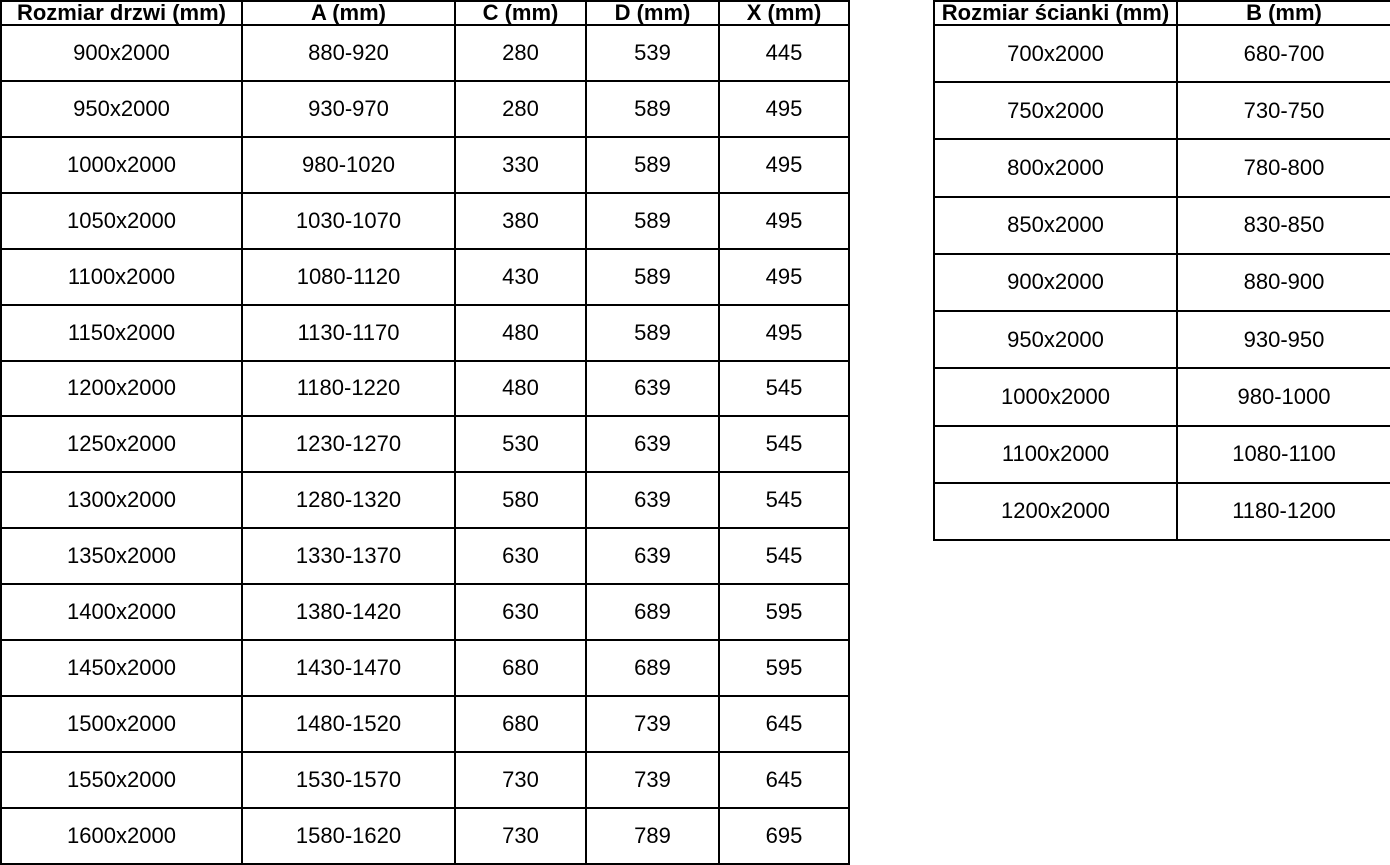  I want to click on table-cell: 1450x2000, so click(121, 668).